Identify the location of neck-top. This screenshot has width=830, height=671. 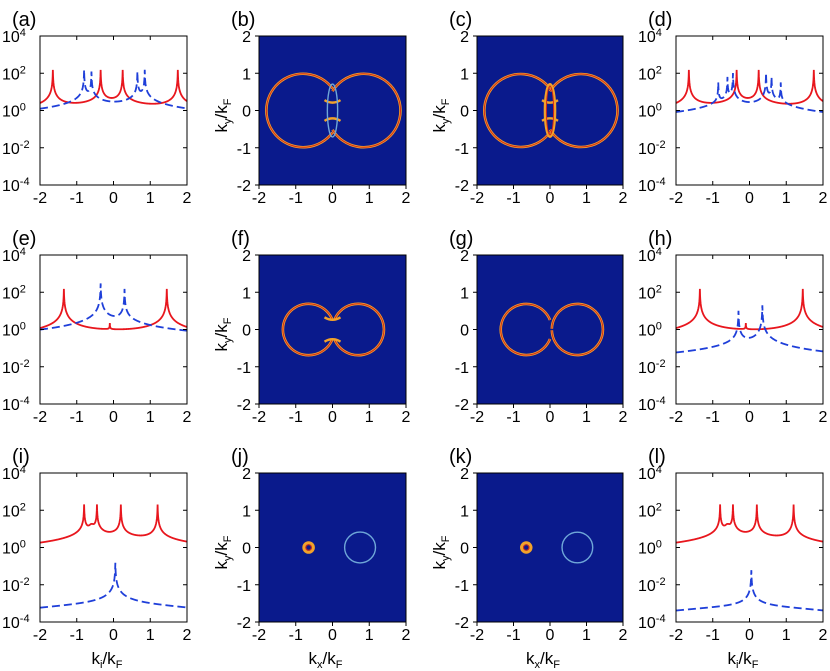
(332, 101).